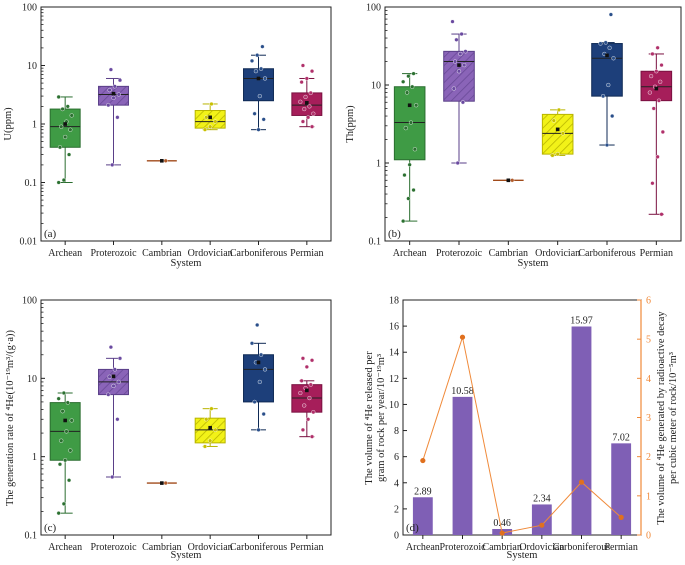 Image resolution: width=685 pixels, height=565 pixels. Describe the element at coordinates (462, 465) in the screenshot. I see `bar-proterozoic` at that location.